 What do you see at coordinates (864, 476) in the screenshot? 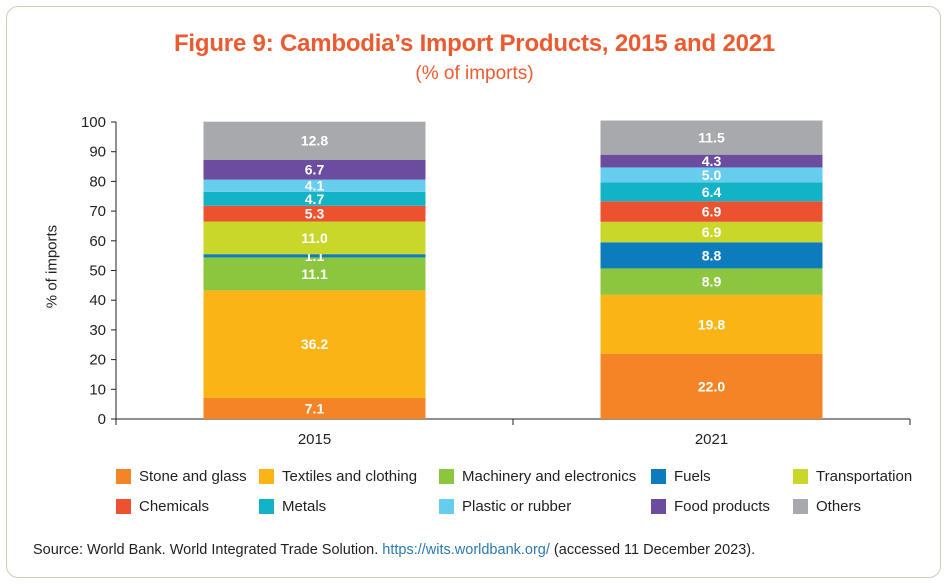
I see `legend-label: Transportation` at bounding box center [864, 476].